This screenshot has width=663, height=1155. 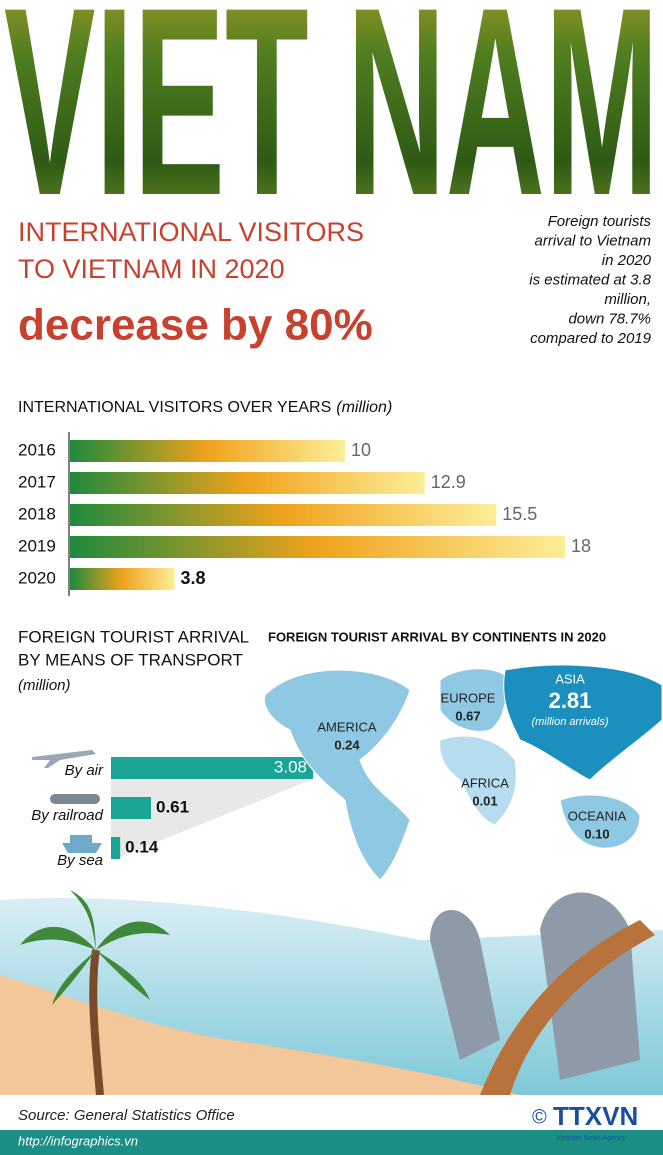 I want to click on copyright: ©, so click(x=539, y=1117).